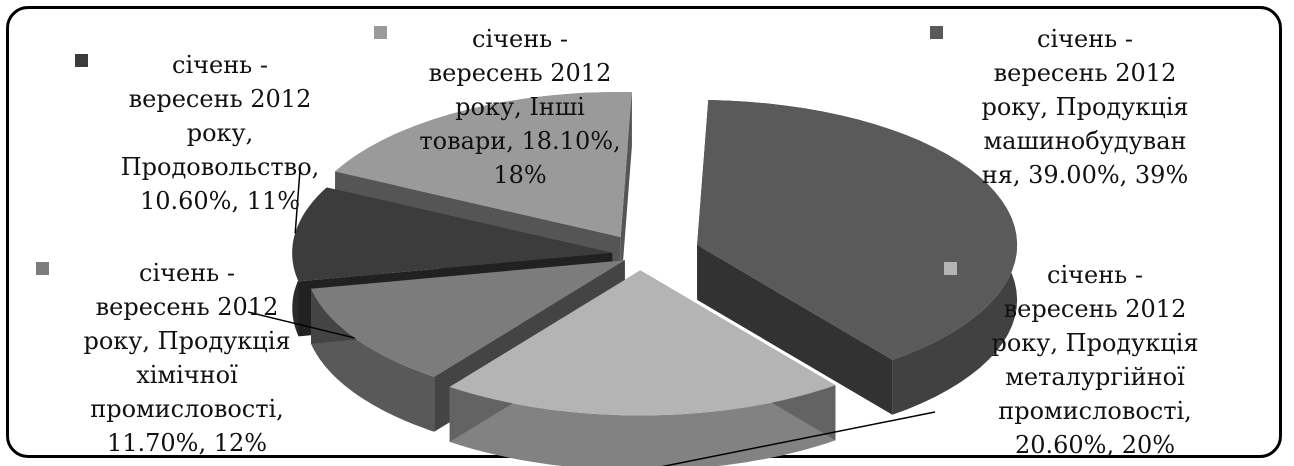 The image size is (1294, 466). What do you see at coordinates (468, 318) in the screenshot?
I see `pie-slice-top-khimiia` at bounding box center [468, 318].